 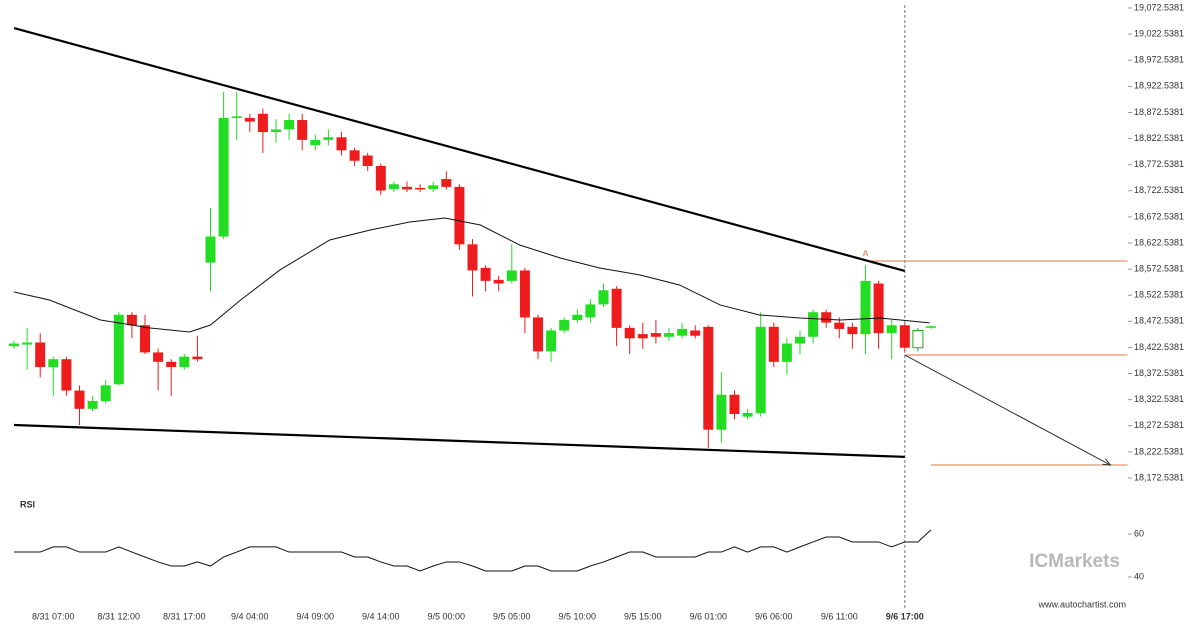 I want to click on y-tick-label: 19,022.5381, so click(x=1159, y=33).